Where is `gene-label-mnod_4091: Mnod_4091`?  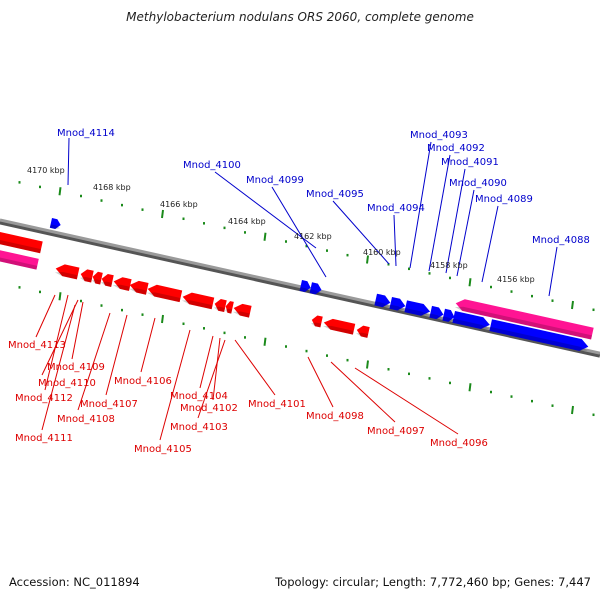 gene-label-mnod_4091: Mnod_4091 is located at coordinates (470, 162).